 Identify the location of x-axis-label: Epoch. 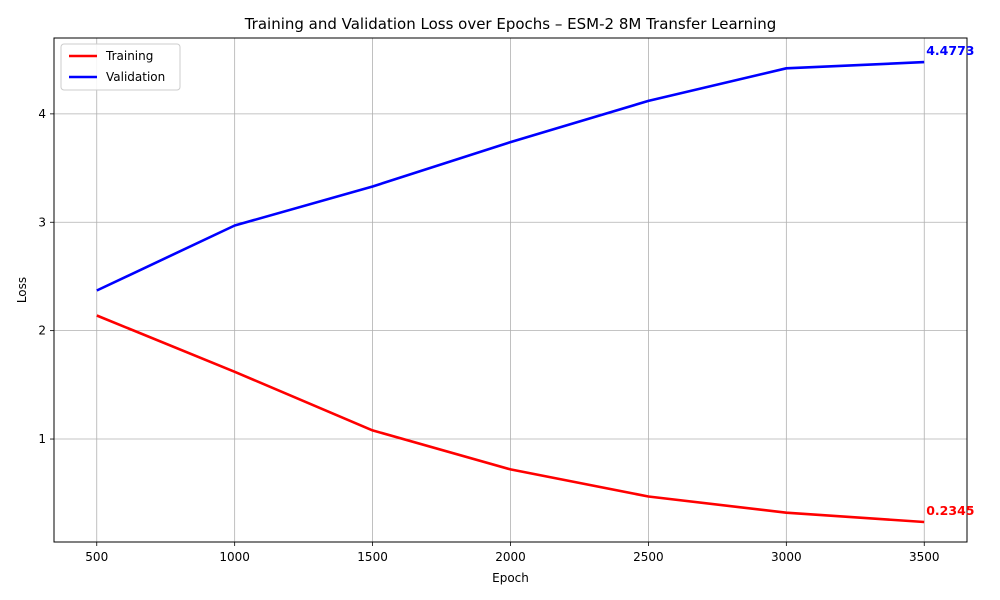
(510, 578).